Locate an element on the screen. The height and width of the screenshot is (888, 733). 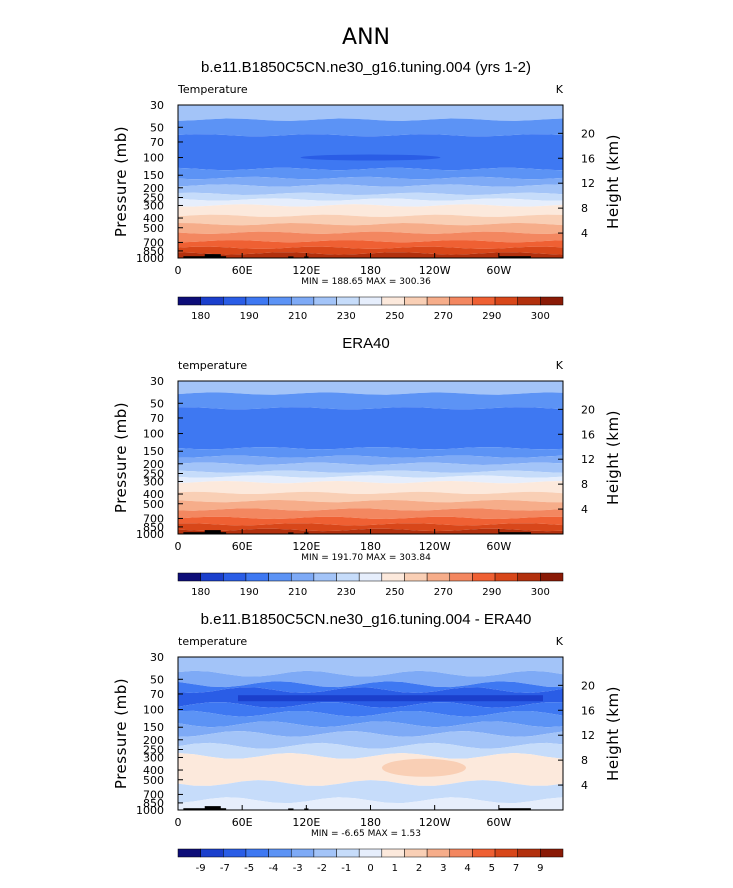
colorbar-label: -3 is located at coordinates (298, 868).